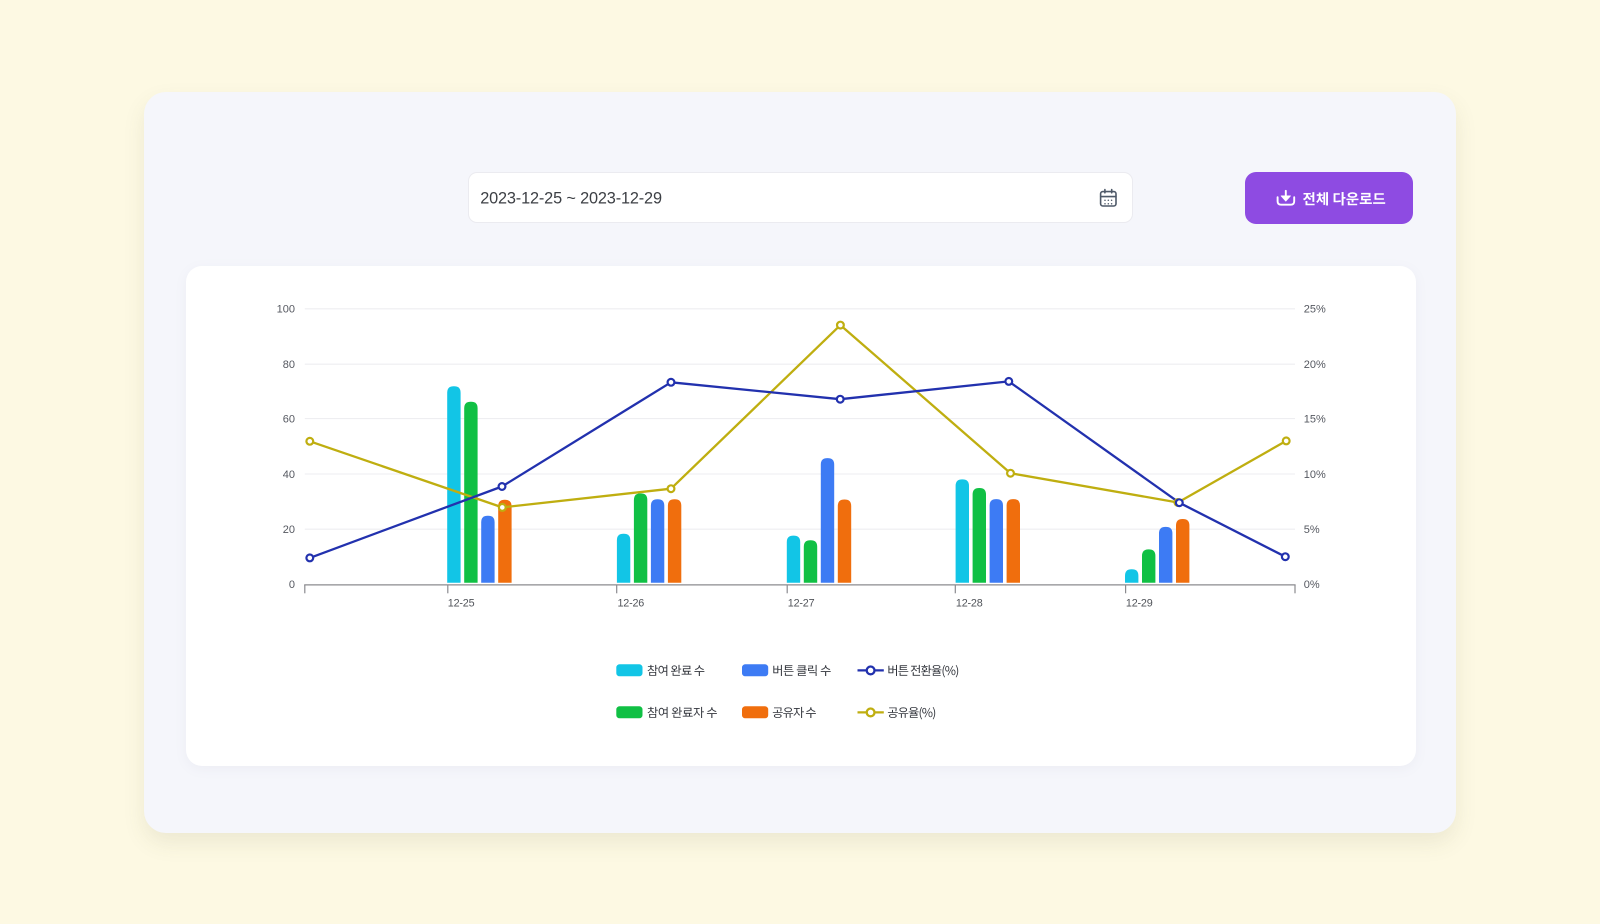 The image size is (1600, 924). I want to click on svg-text: 12-29, so click(1139, 604).